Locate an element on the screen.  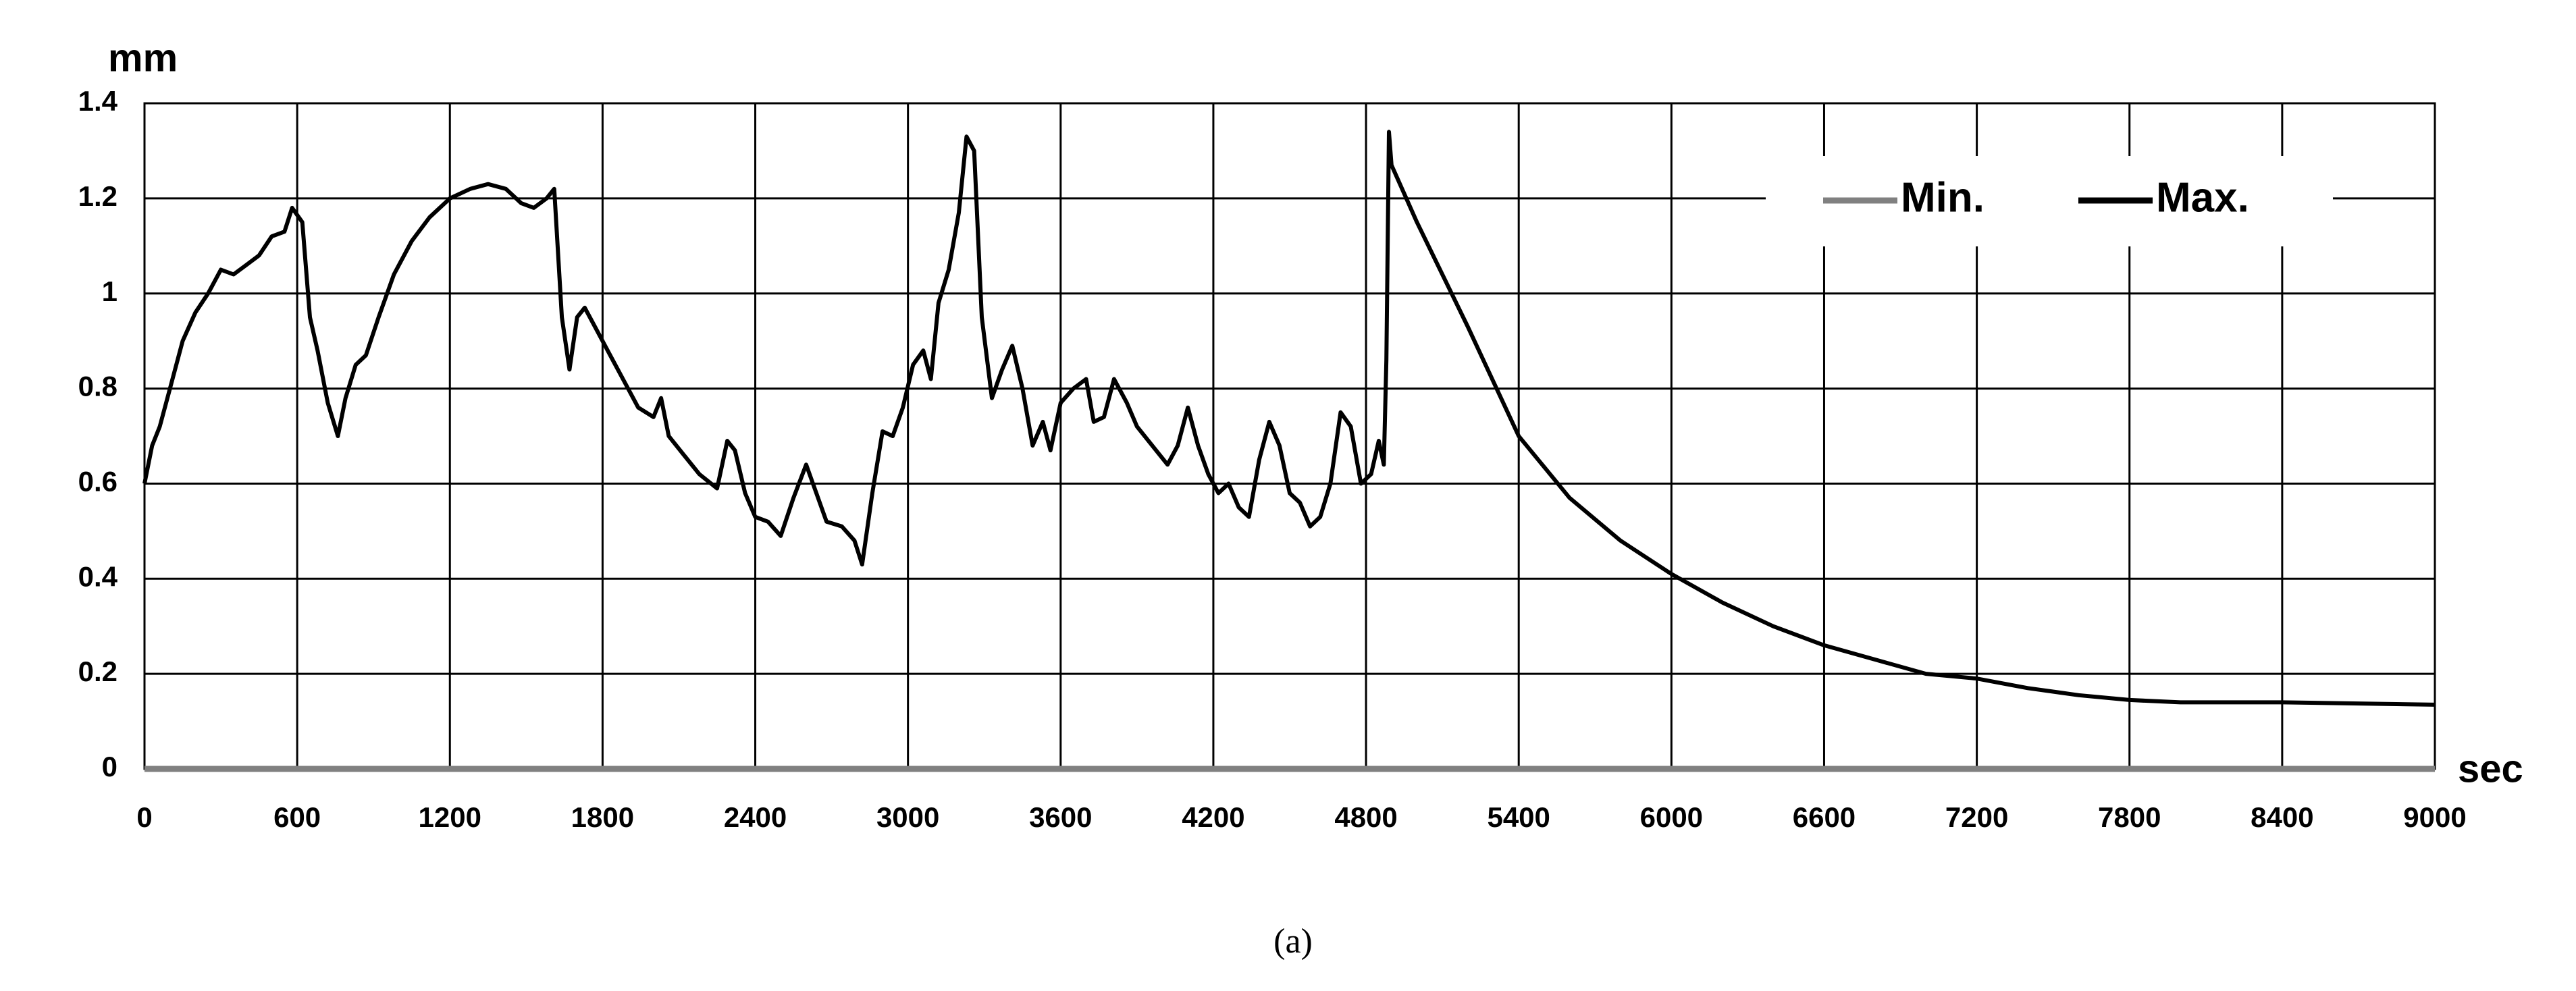
x-tick-label: 1200 is located at coordinates (450, 817).